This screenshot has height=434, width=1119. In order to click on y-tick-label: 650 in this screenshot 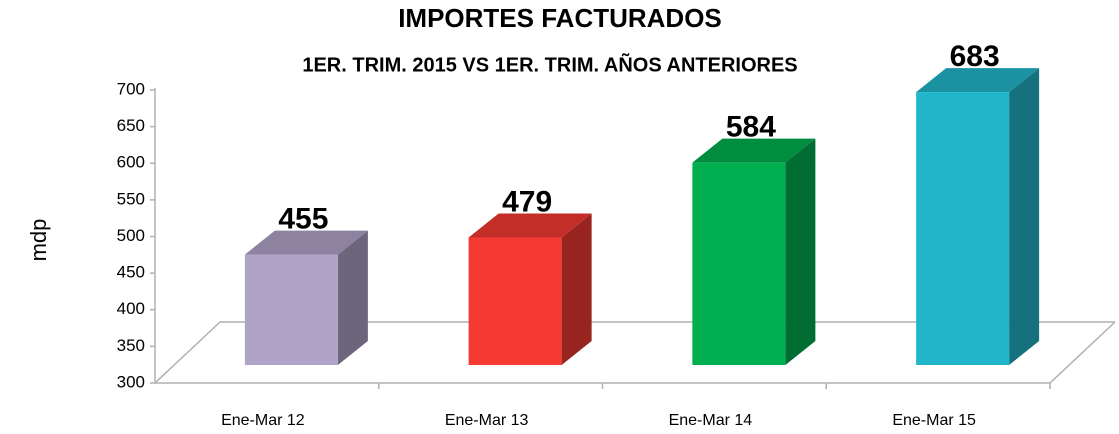, I will do `click(131, 125)`.